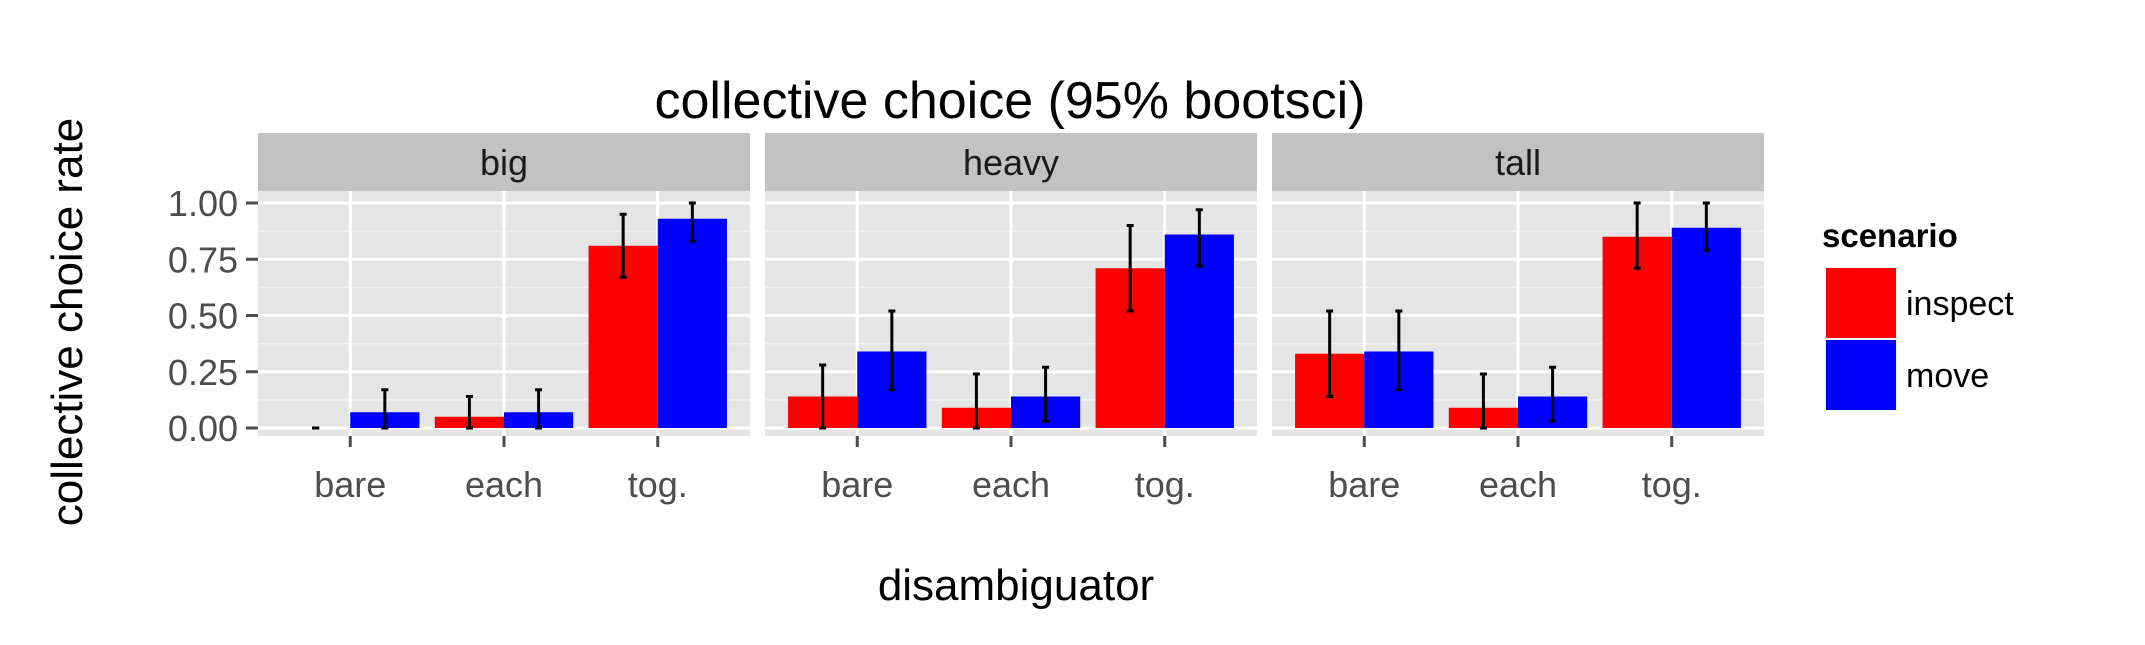 The width and height of the screenshot is (2145, 645). What do you see at coordinates (1947, 376) in the screenshot?
I see `legend-label-move: move` at bounding box center [1947, 376].